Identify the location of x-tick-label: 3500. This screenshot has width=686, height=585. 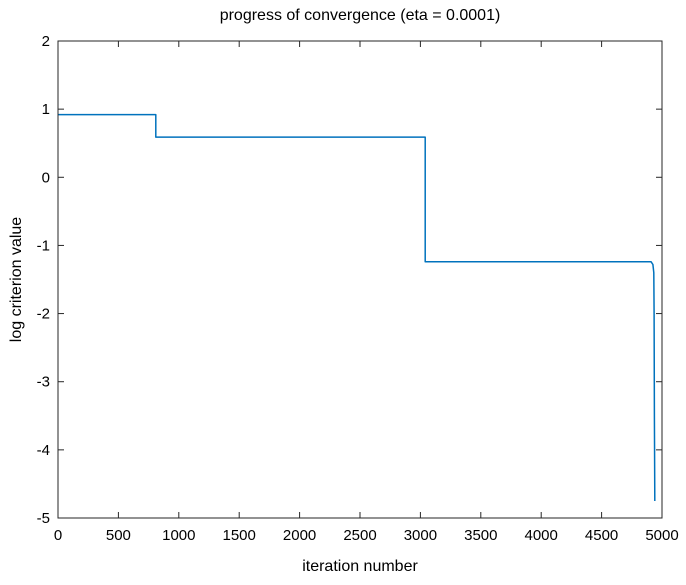
(480, 535).